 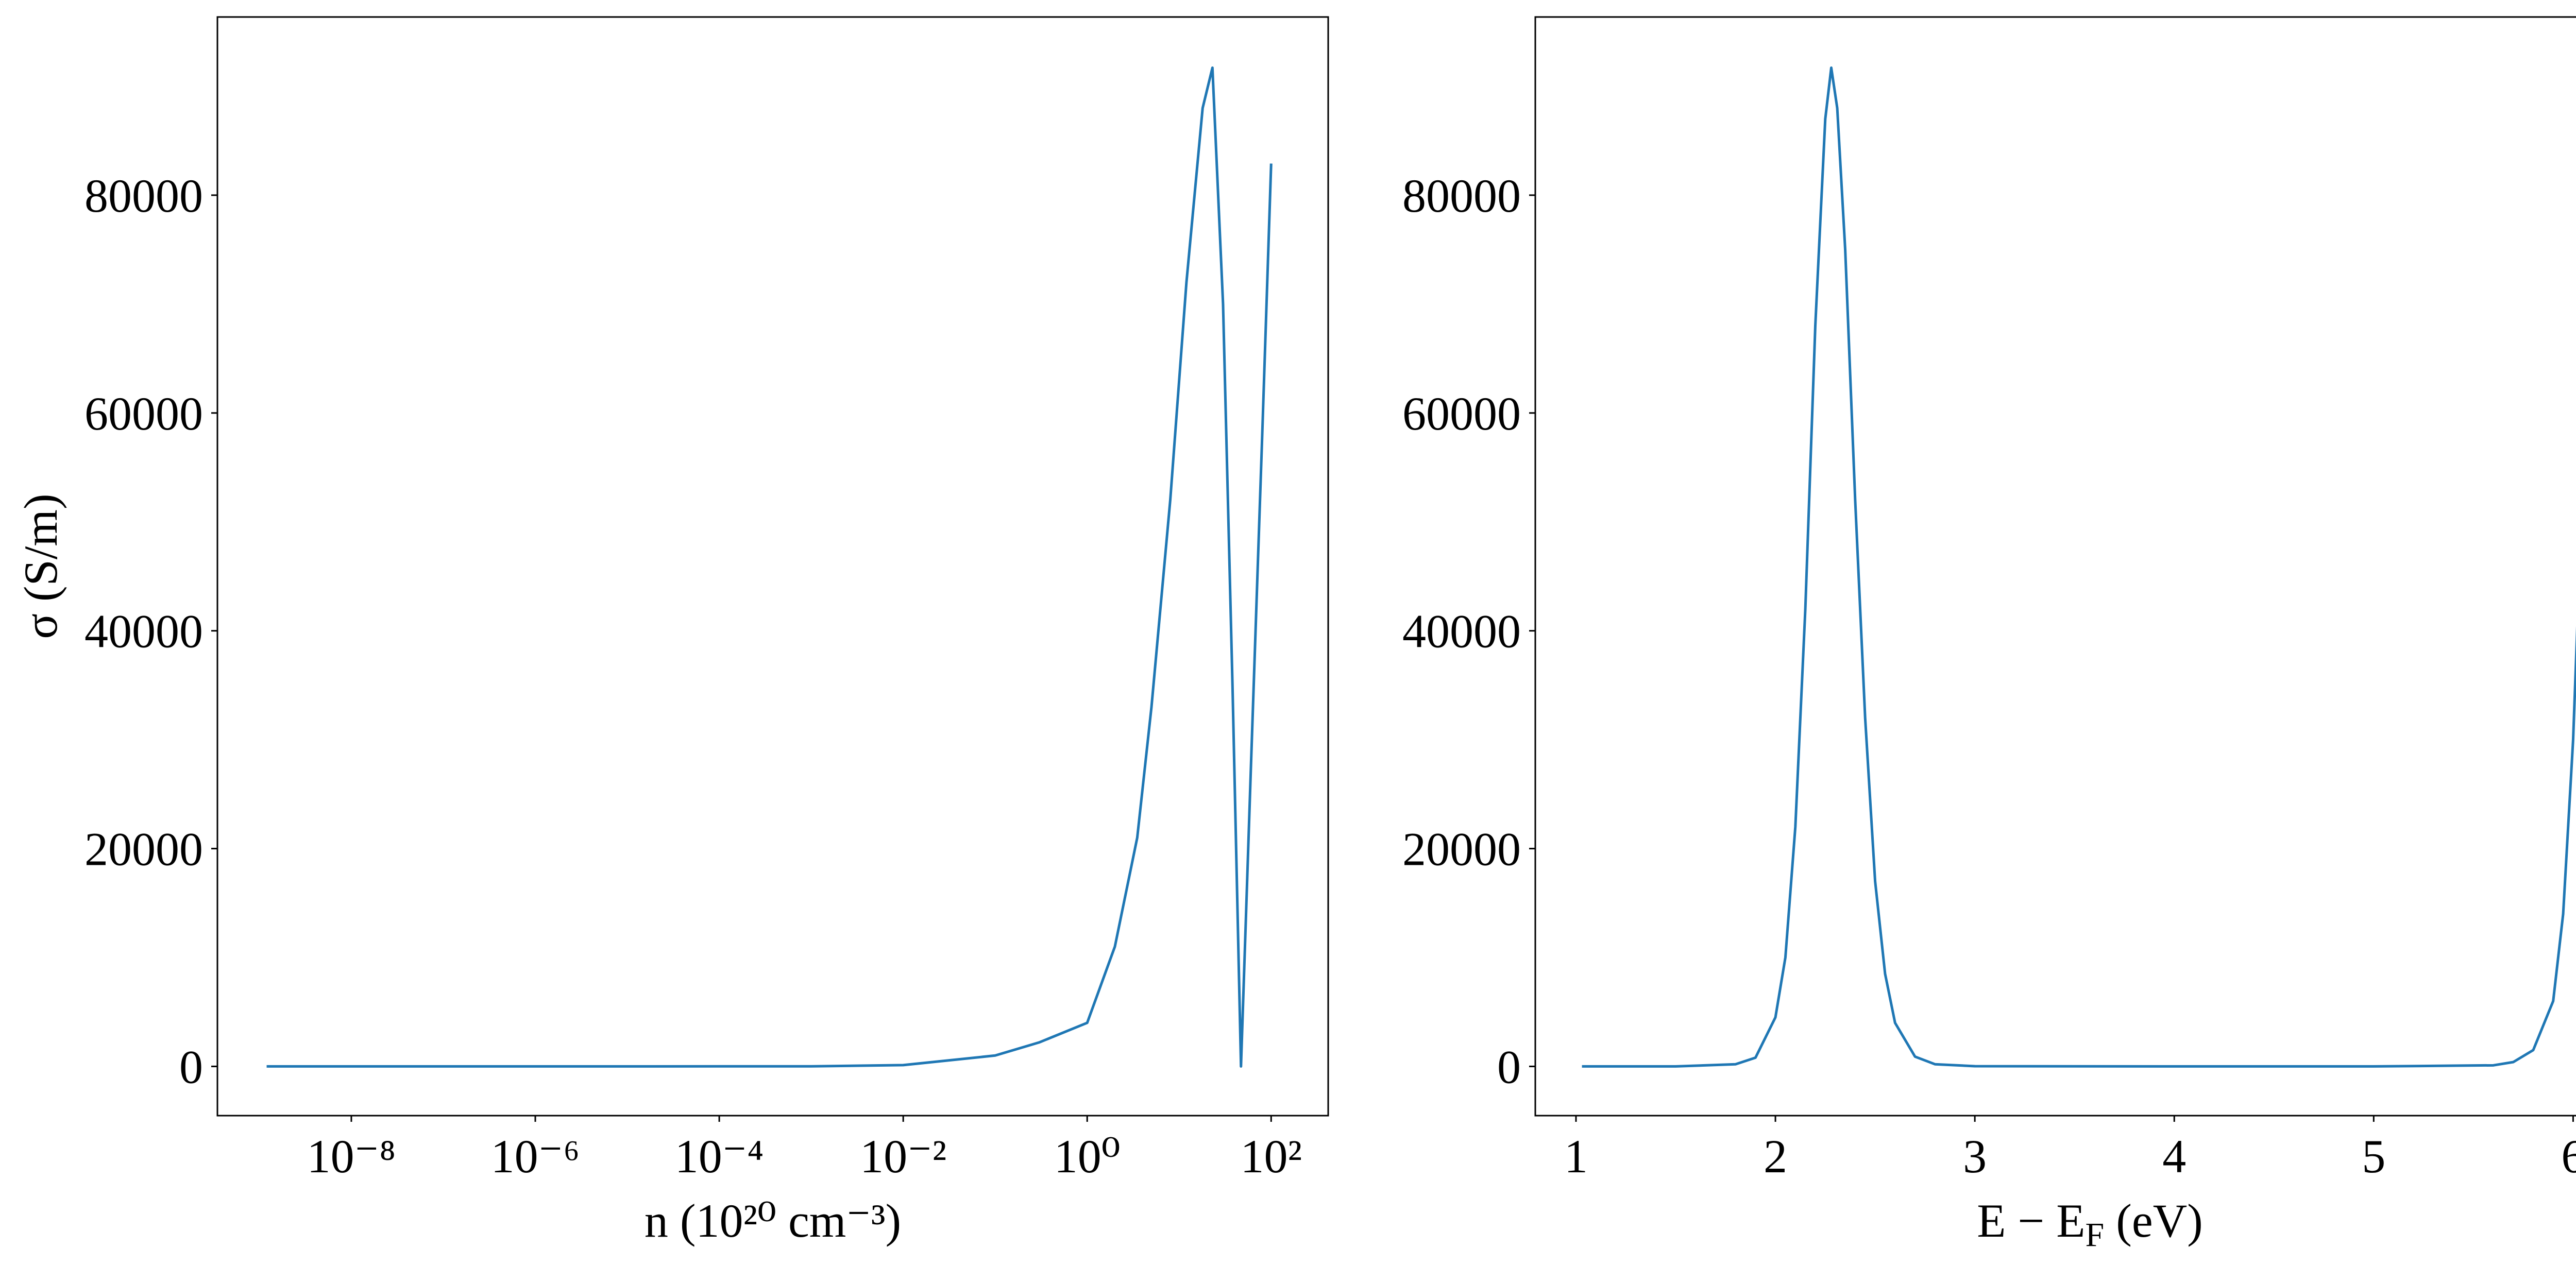 I want to click on x-tick-label: 2, so click(x=1775, y=1156).